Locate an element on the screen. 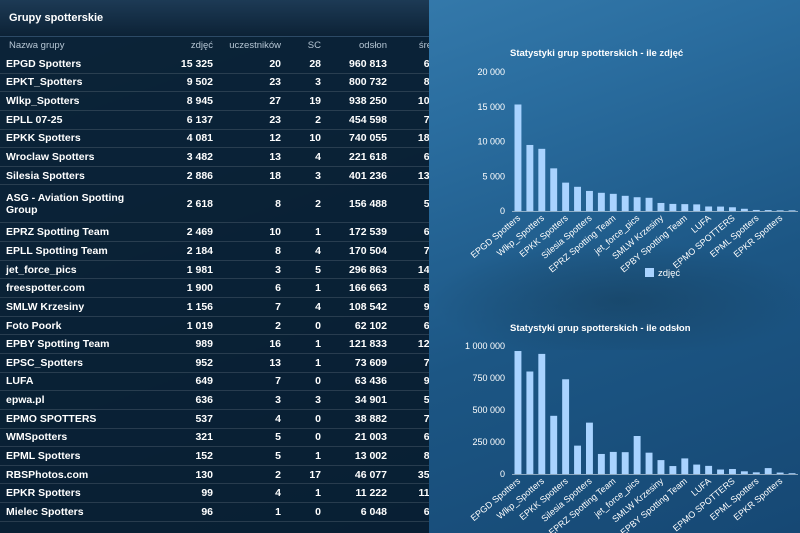  column-header-photos: zdjęć is located at coordinates (201, 45).